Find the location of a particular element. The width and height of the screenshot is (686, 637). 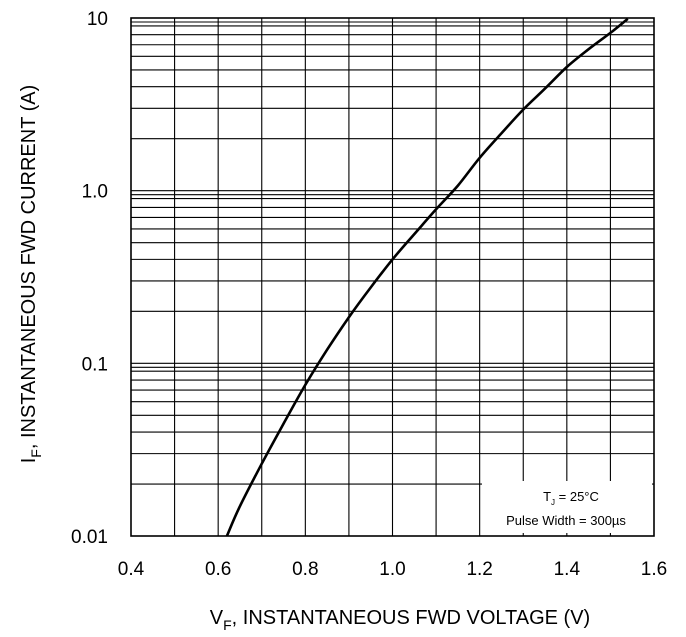

x-tick-label: 0.8 is located at coordinates (305, 569).